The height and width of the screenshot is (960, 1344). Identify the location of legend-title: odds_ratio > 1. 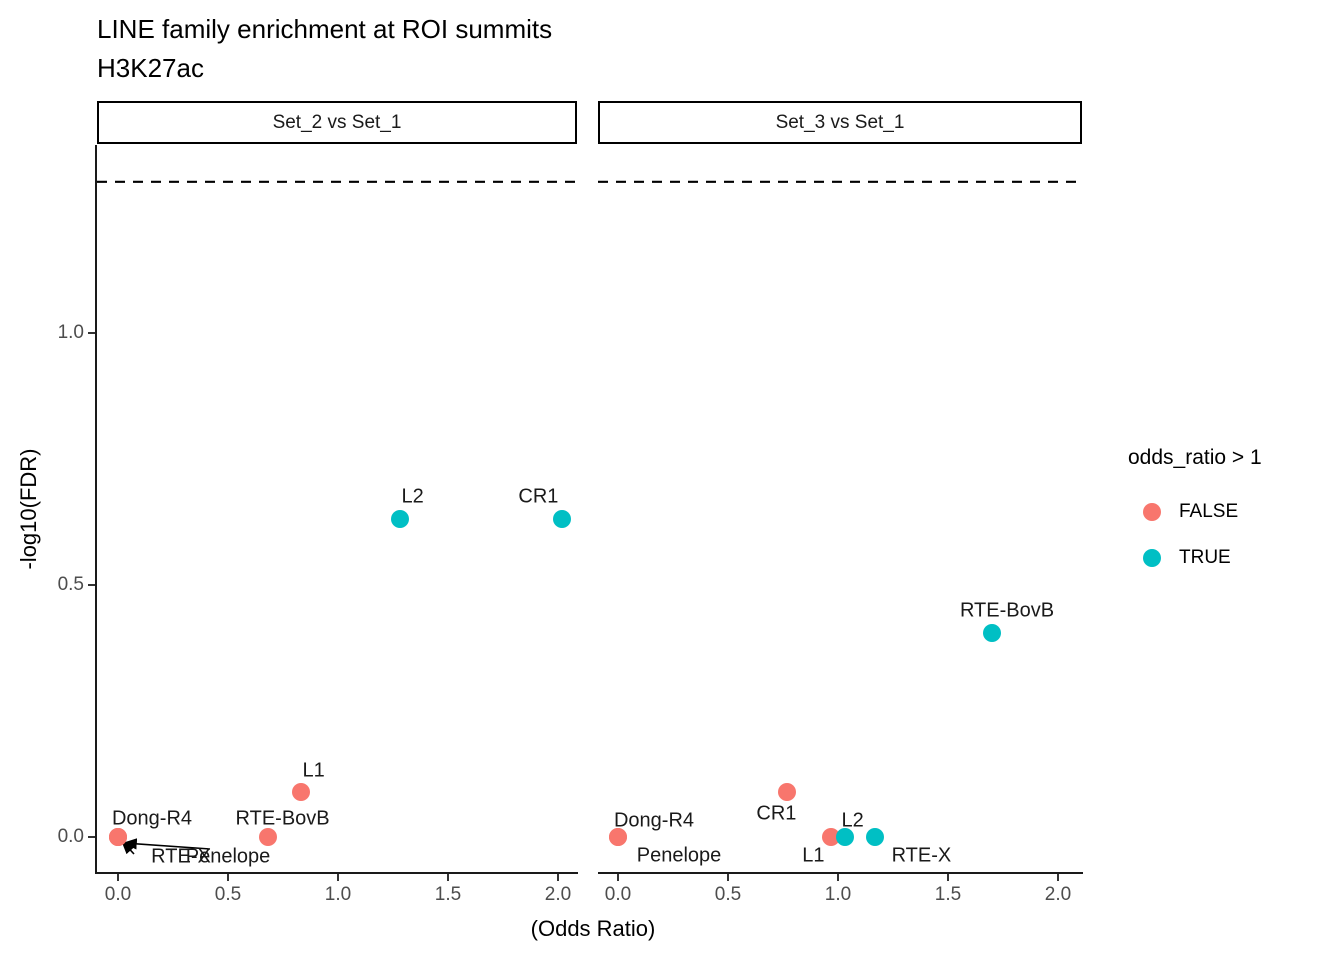
(1195, 457).